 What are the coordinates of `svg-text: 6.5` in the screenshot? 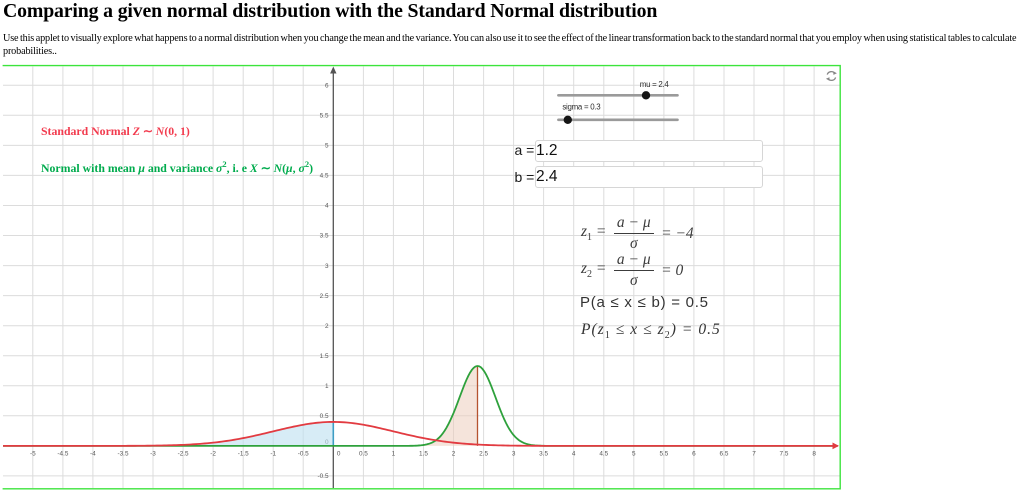 It's located at (724, 453).